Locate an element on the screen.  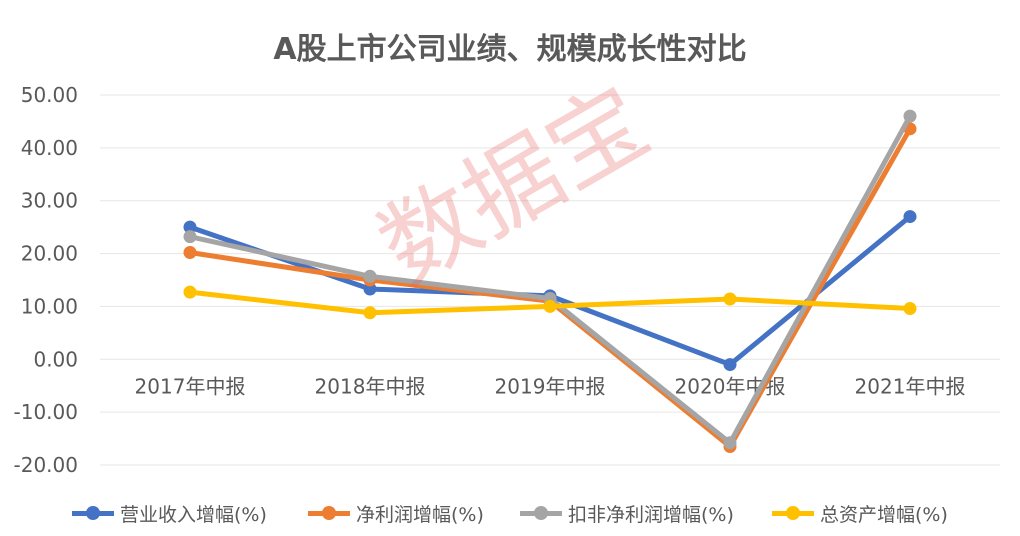
y-tick-label: 30.00 is located at coordinates (49, 201).